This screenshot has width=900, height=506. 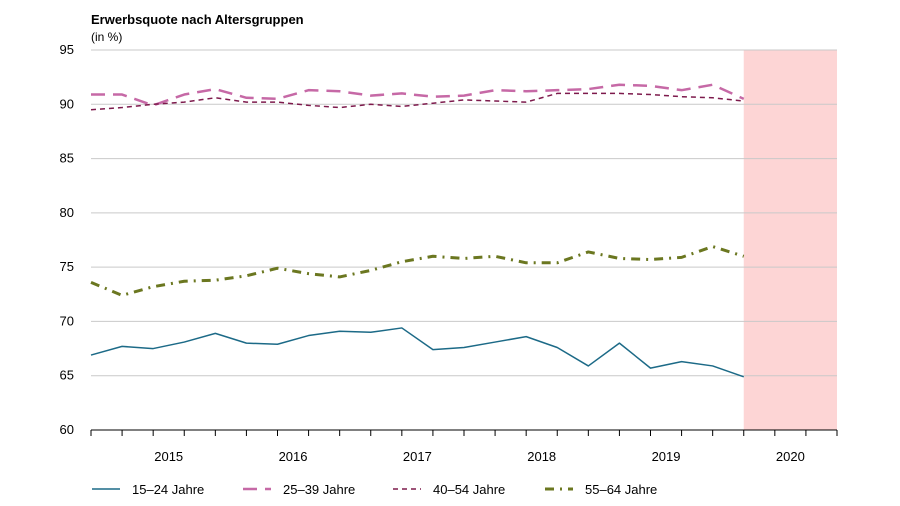 I want to click on x-year-label-2018: 2018, so click(x=541, y=456).